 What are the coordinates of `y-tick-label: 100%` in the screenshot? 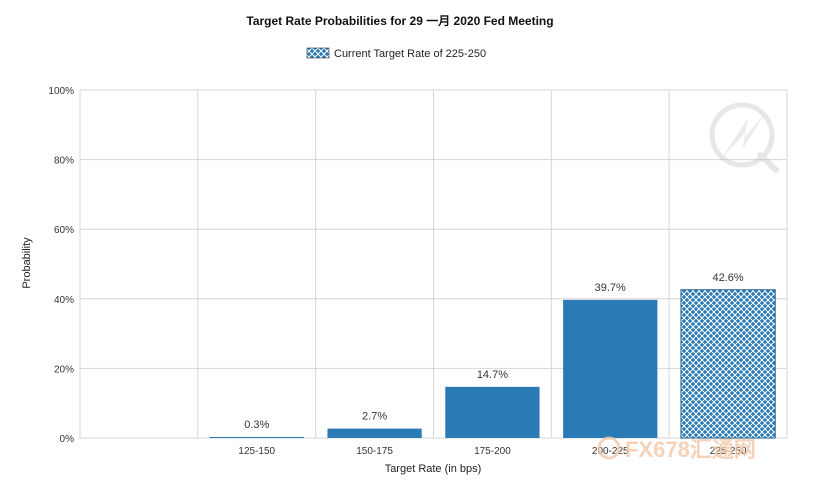 It's located at (61, 91).